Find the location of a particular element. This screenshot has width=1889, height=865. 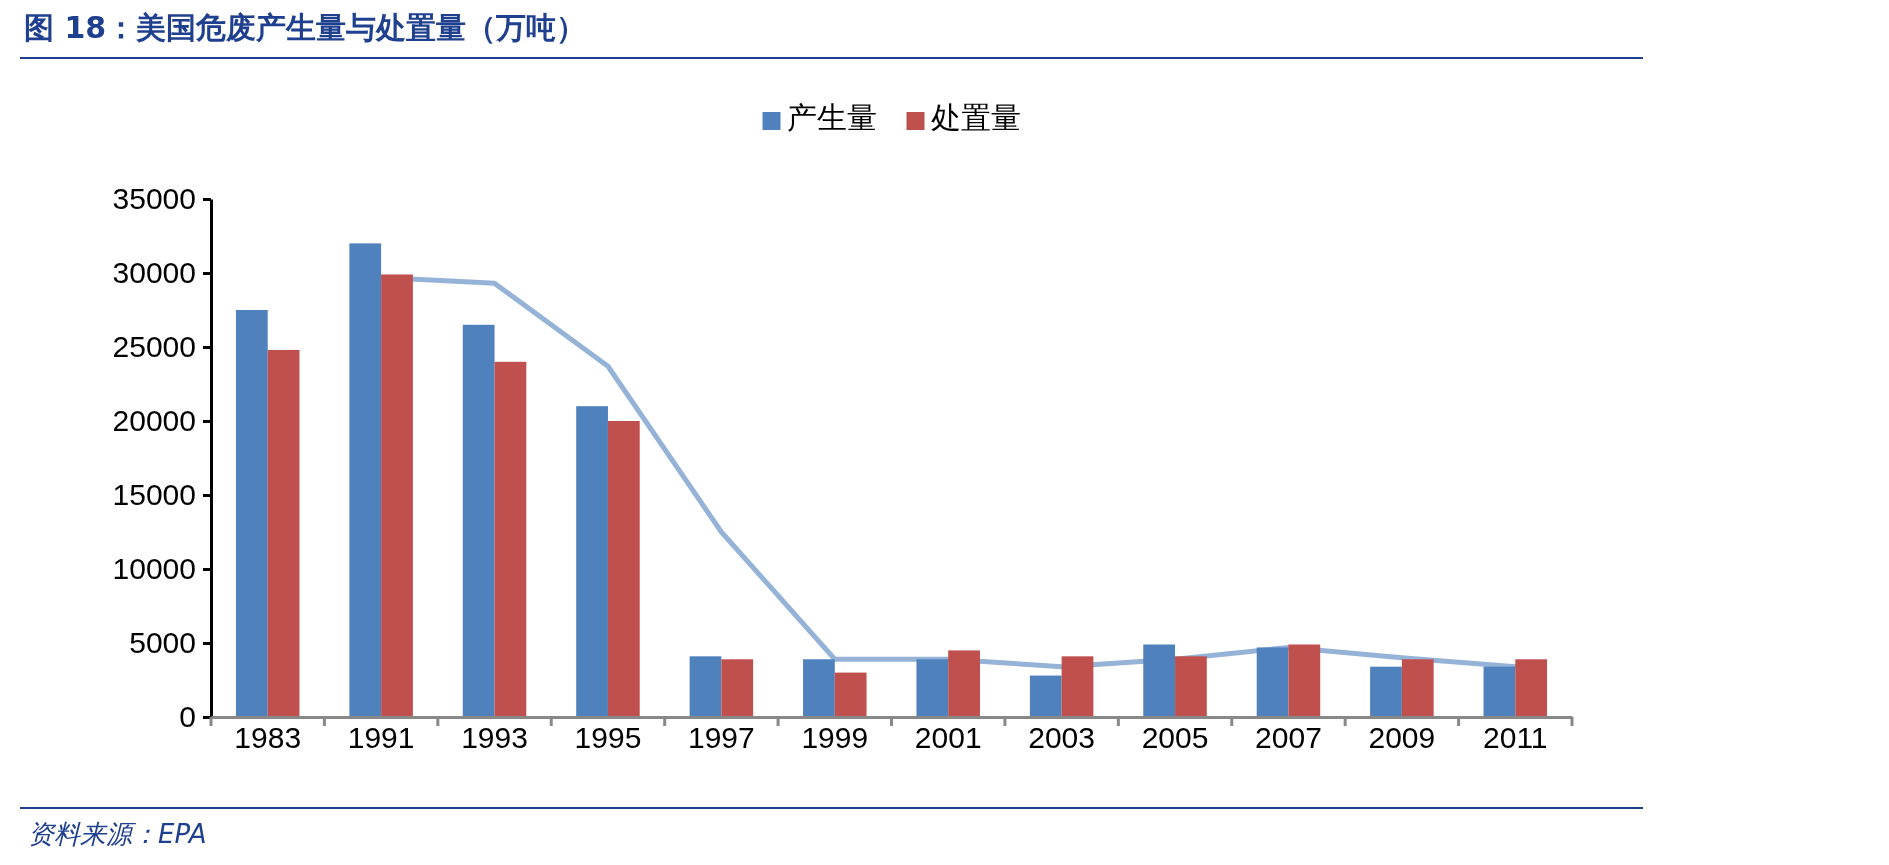

x-tick-label: 2009 is located at coordinates (1402, 737).